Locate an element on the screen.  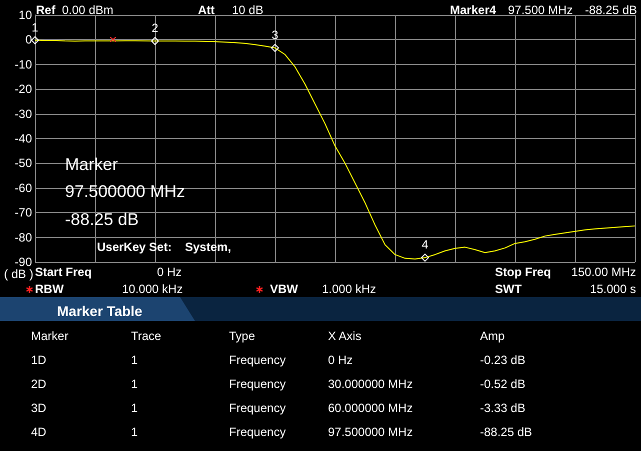
text: 30.000000 MHz is located at coordinates (370, 384).